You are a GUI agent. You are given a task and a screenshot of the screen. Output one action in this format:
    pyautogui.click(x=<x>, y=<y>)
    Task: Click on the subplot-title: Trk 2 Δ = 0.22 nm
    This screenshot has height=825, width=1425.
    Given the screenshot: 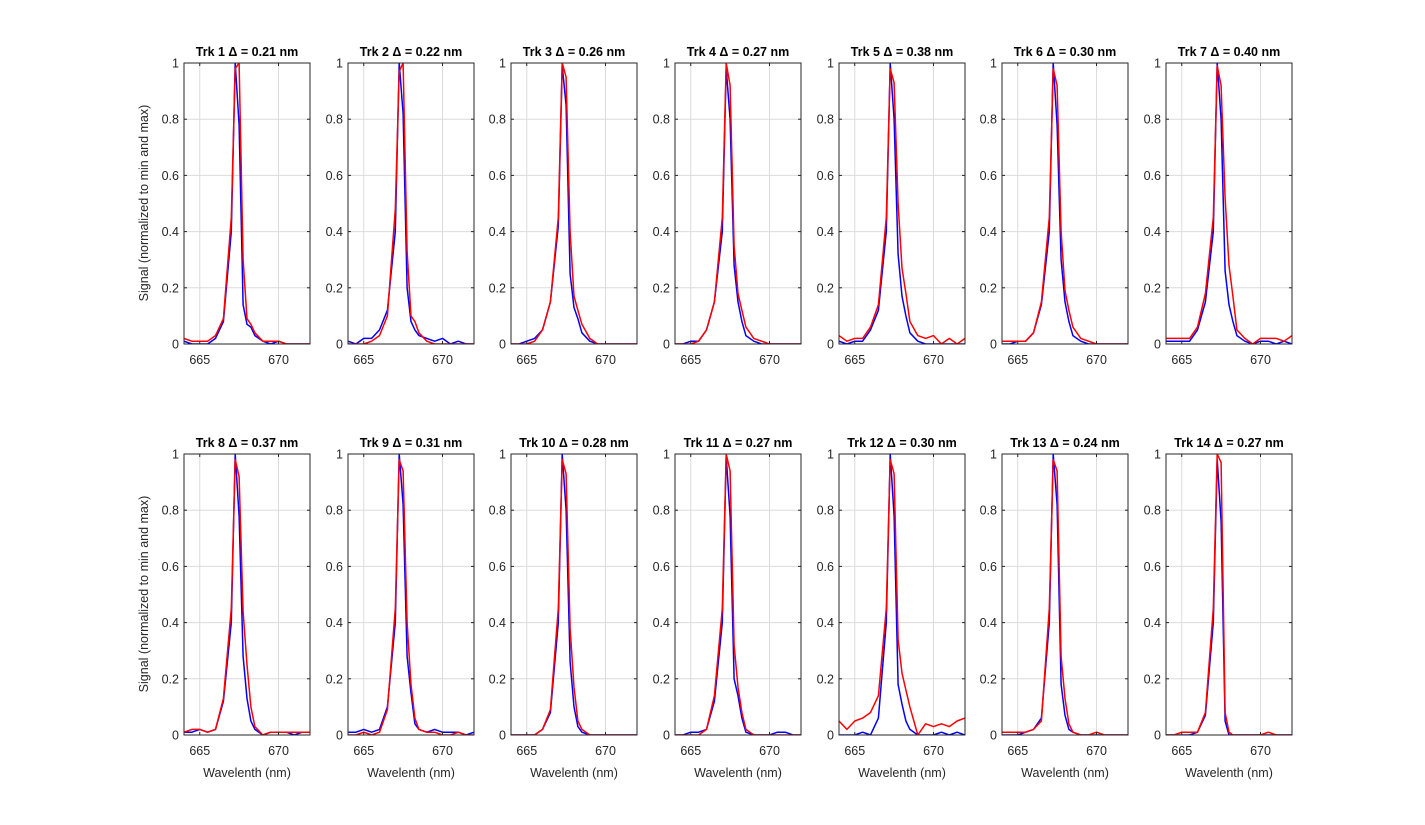 What is the action you would take?
    pyautogui.click(x=411, y=52)
    